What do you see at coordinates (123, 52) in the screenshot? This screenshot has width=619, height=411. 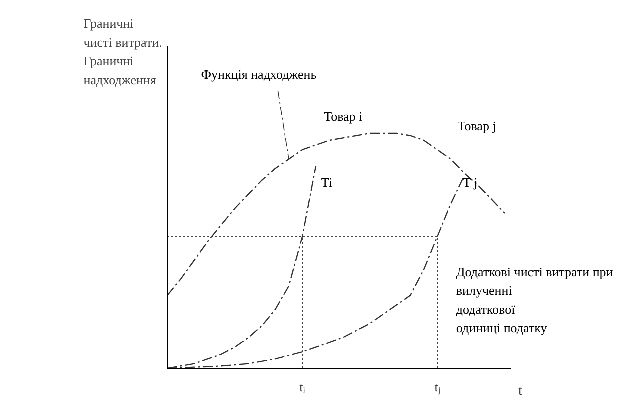 I see `y-axis-title: Граничні чисті витрати. Граничні надходження` at bounding box center [123, 52].